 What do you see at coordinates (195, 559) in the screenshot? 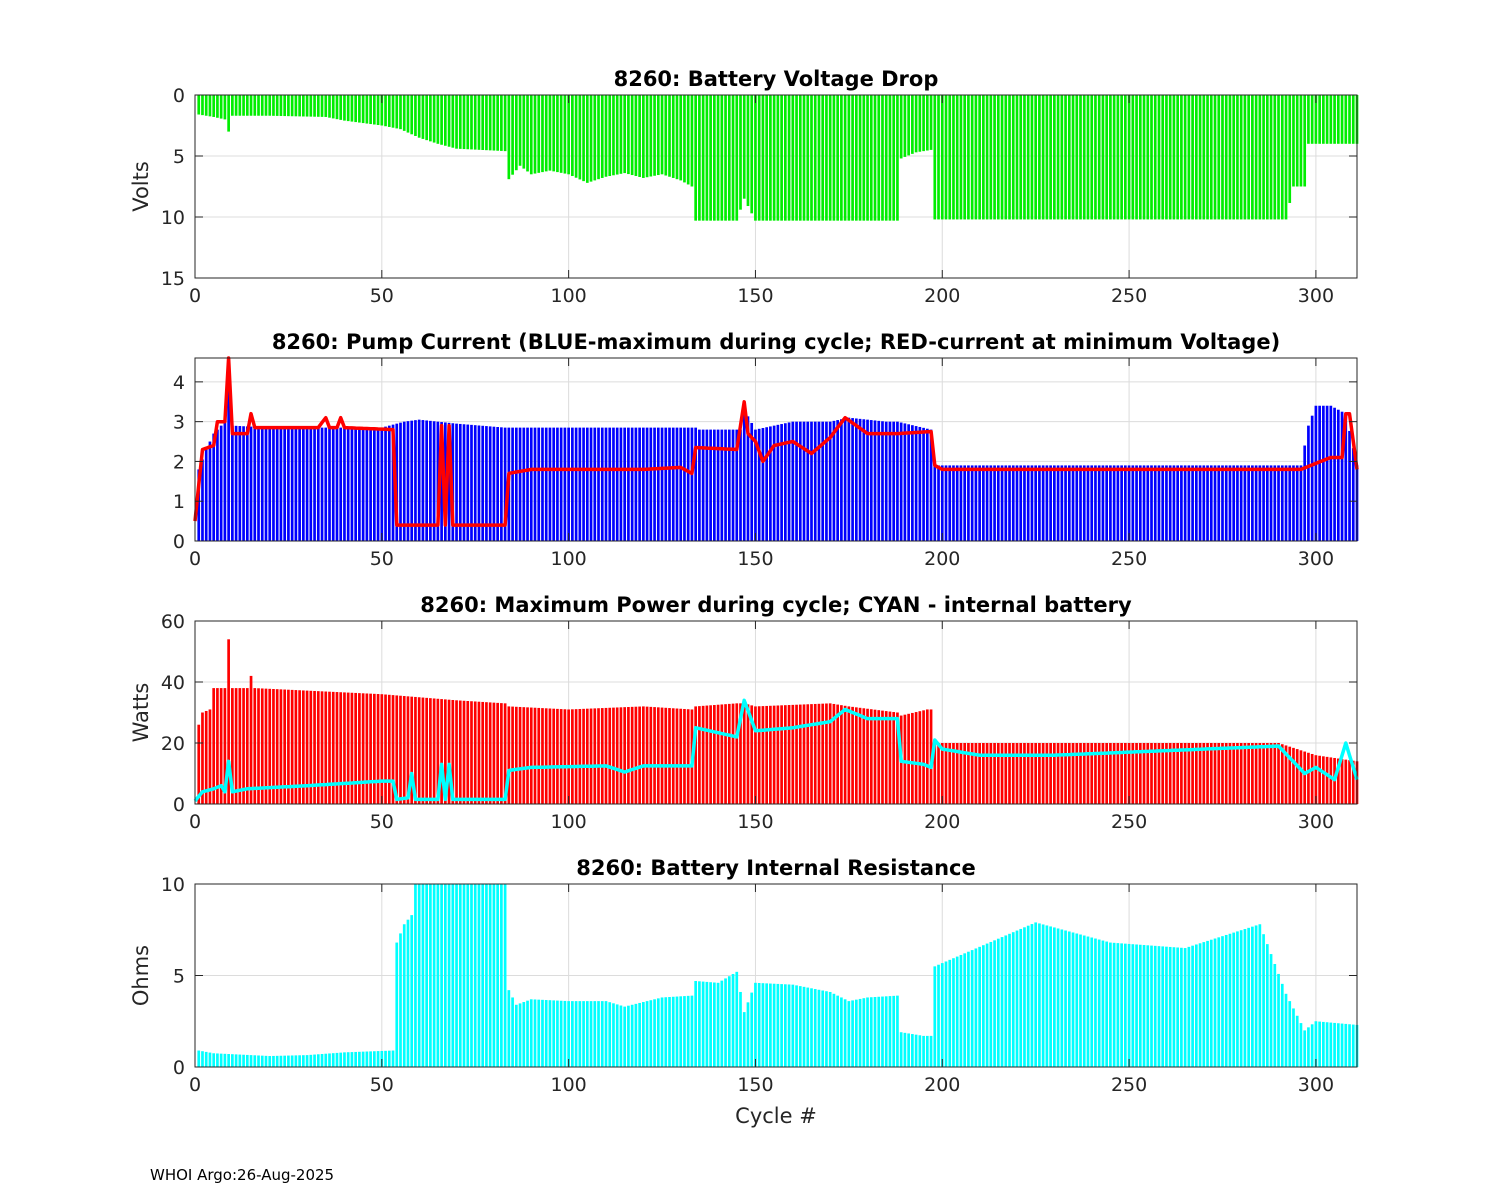
I see `x-tick-label: 0` at bounding box center [195, 559].